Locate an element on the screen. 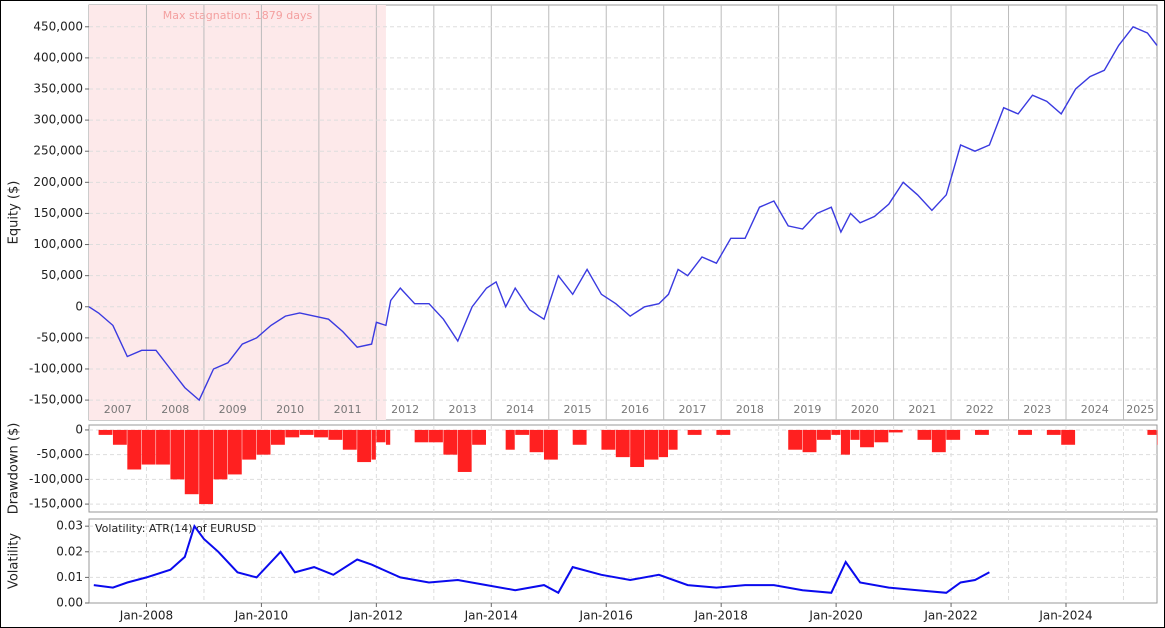 This screenshot has height=628, width=1165. year-label: 2018 is located at coordinates (750, 409).